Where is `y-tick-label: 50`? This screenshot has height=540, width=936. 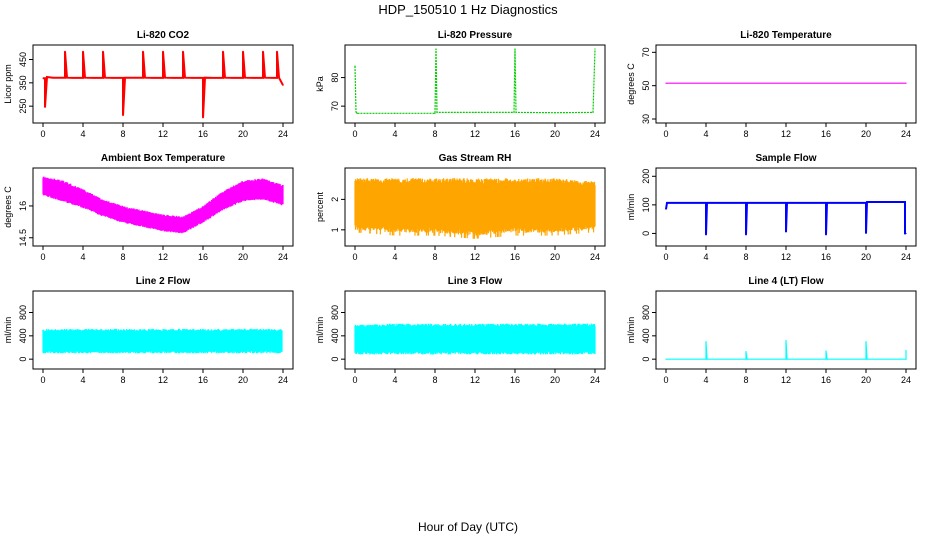
y-tick-label: 50 is located at coordinates (646, 86).